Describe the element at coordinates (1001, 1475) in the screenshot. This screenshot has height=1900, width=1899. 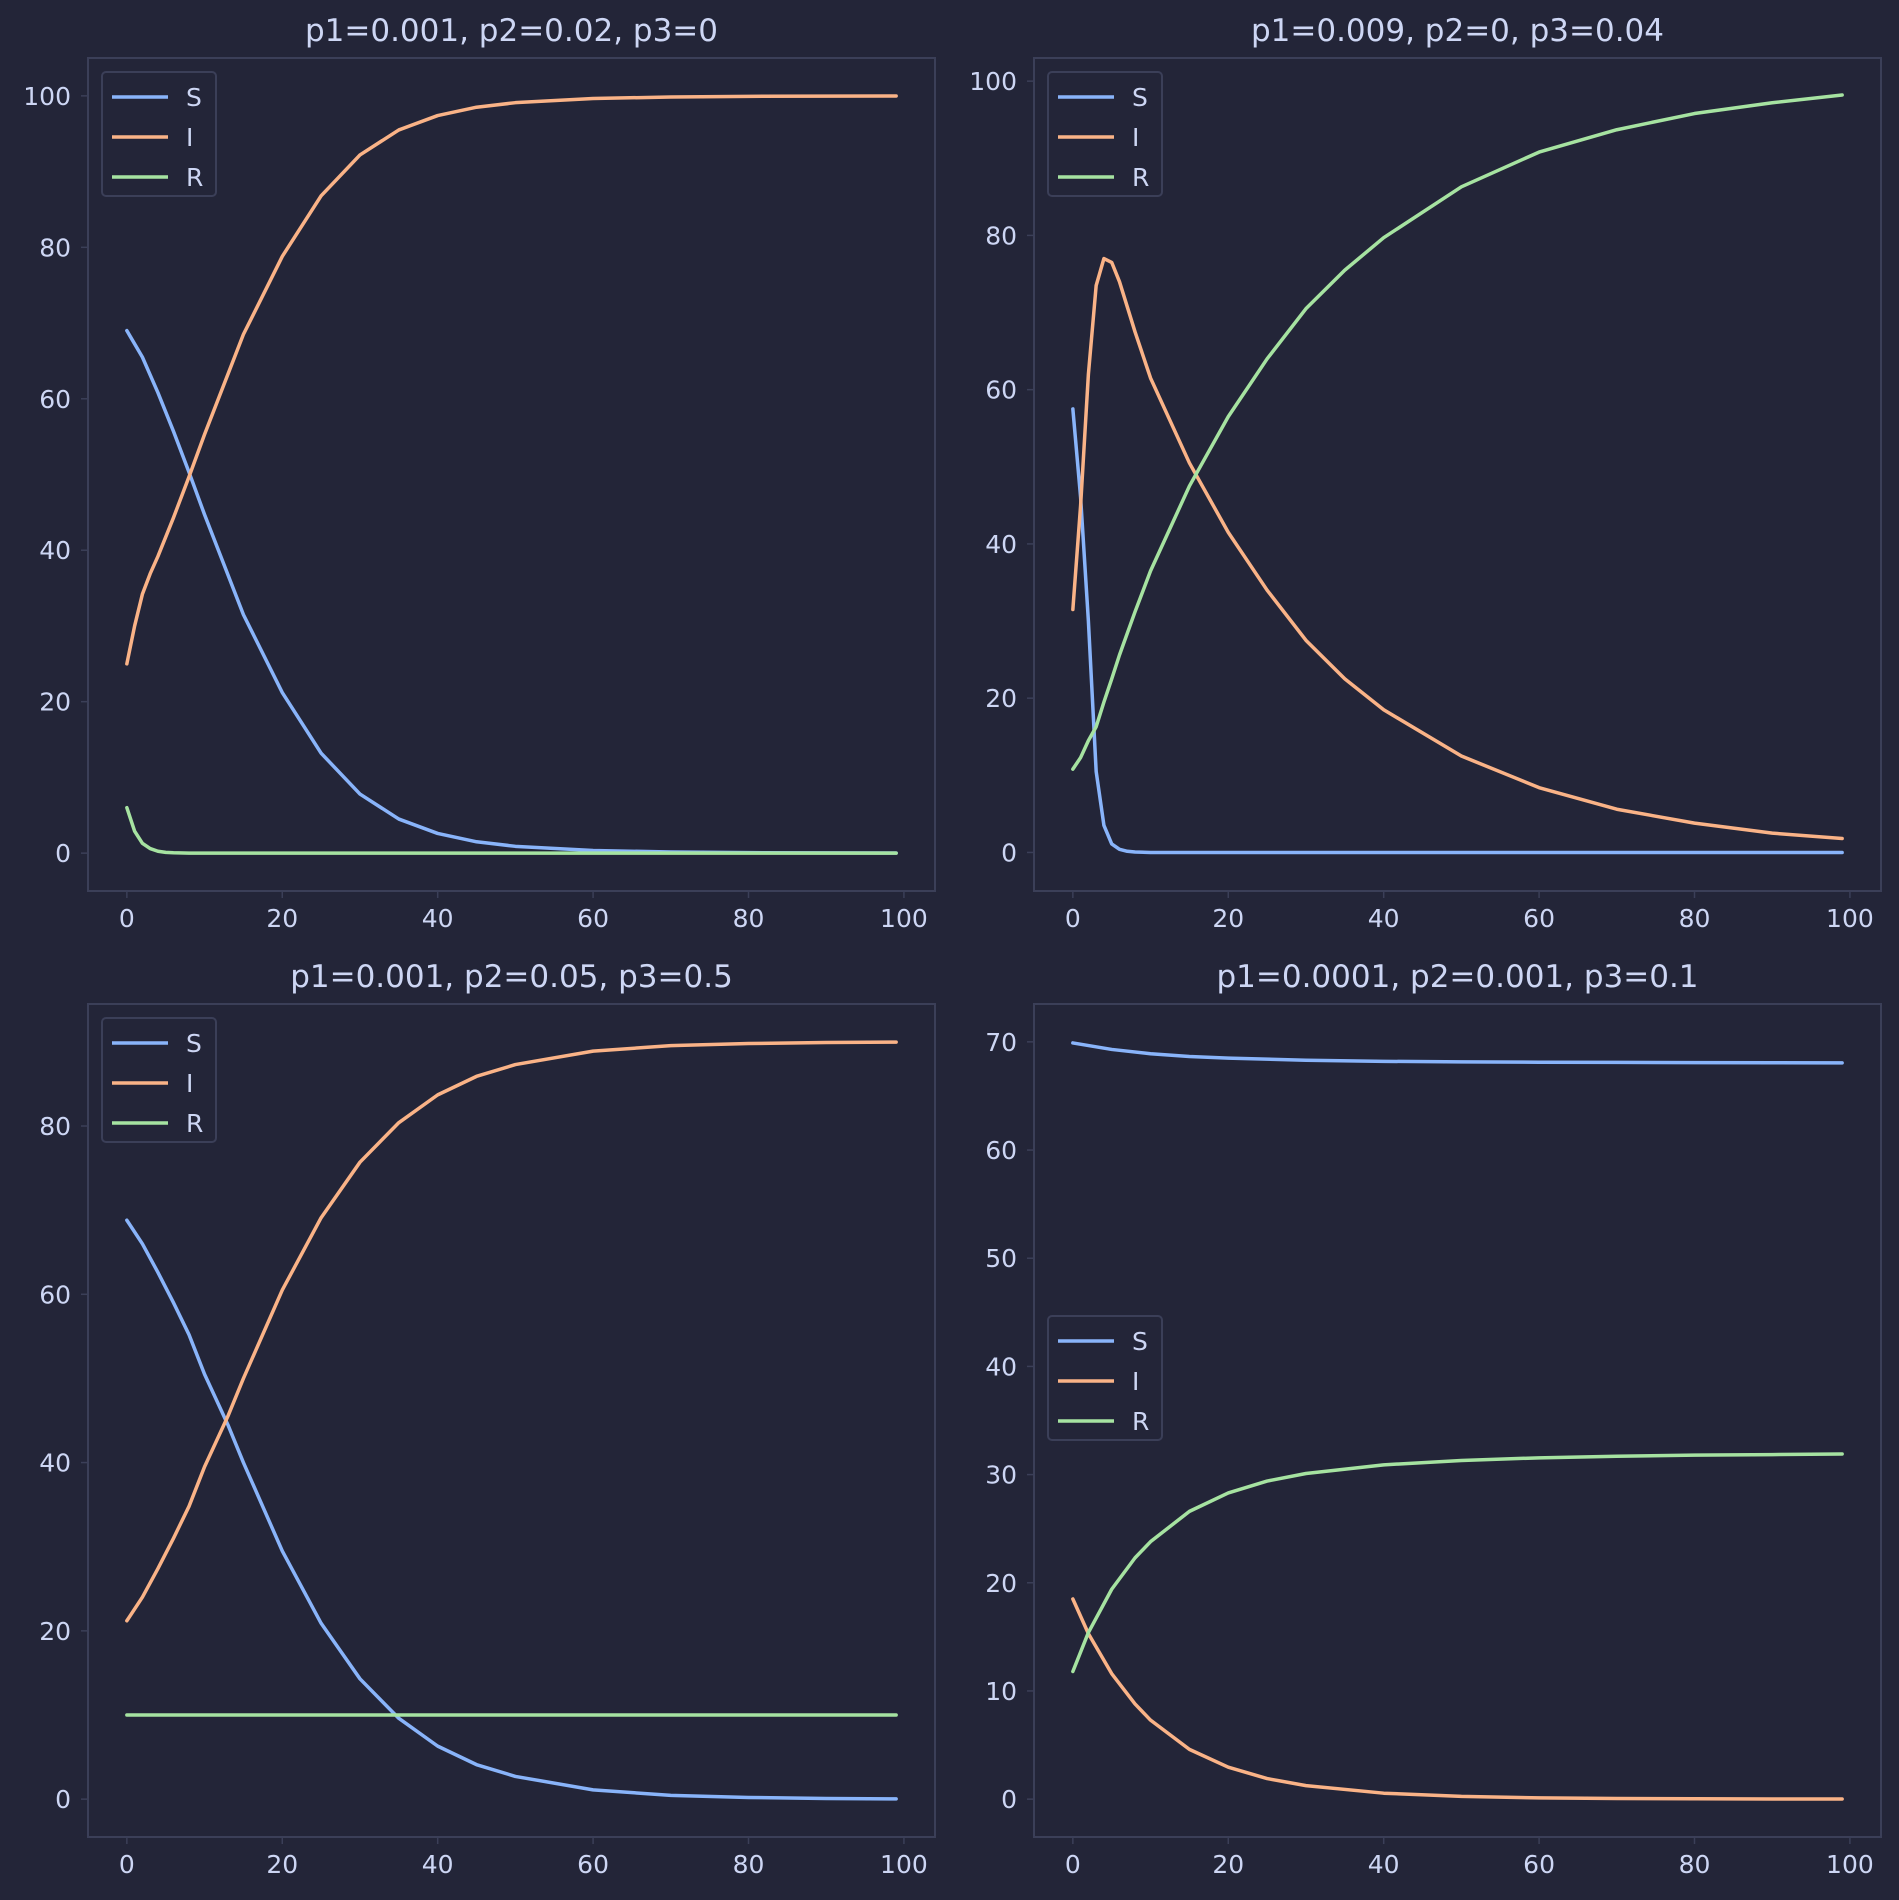
I see `y-tick-label: 30` at that location.